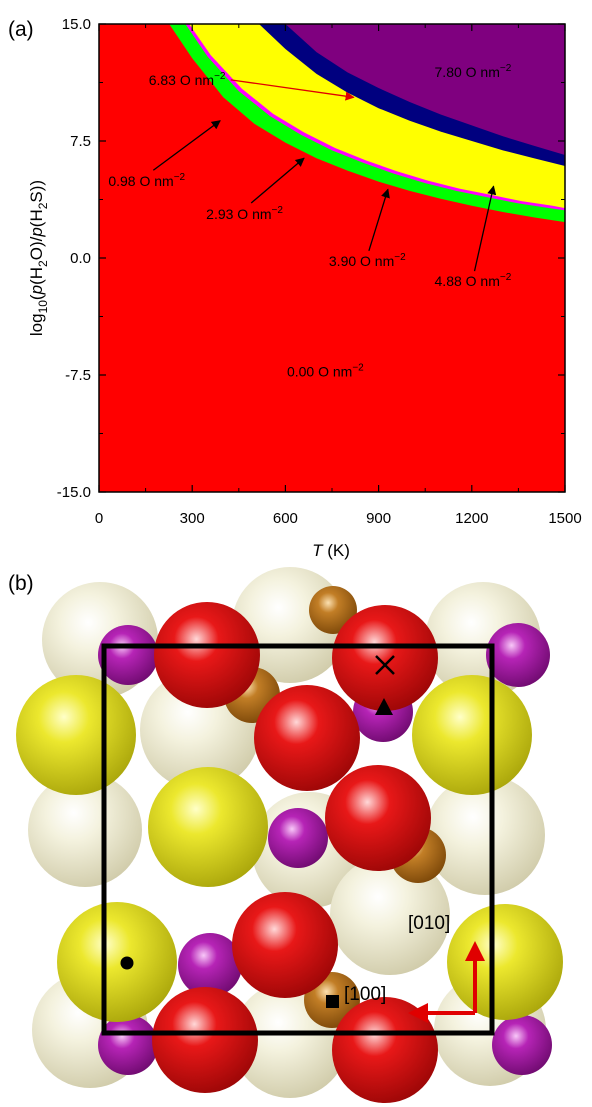 The width and height of the screenshot is (592, 1107). I want to click on y-tick-label: -7.5, so click(78, 375).